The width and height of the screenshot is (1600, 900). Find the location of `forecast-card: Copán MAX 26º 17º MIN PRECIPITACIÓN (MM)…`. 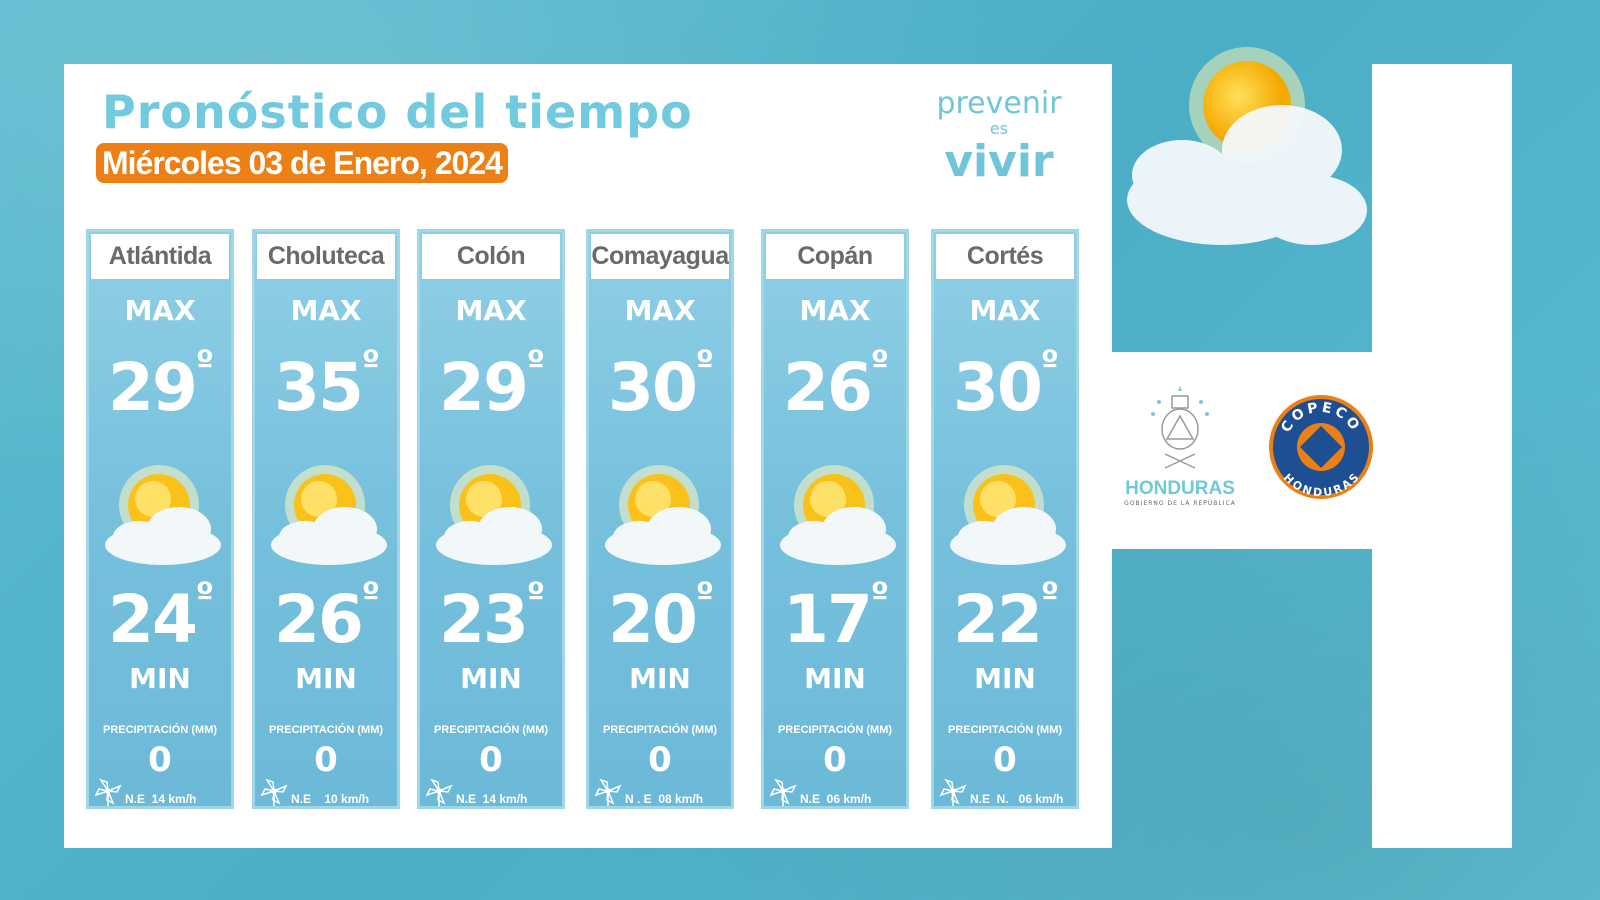

forecast-card: Copán MAX 26º 17º MIN PRECIPITACIÓN (MM)… is located at coordinates (835, 519).